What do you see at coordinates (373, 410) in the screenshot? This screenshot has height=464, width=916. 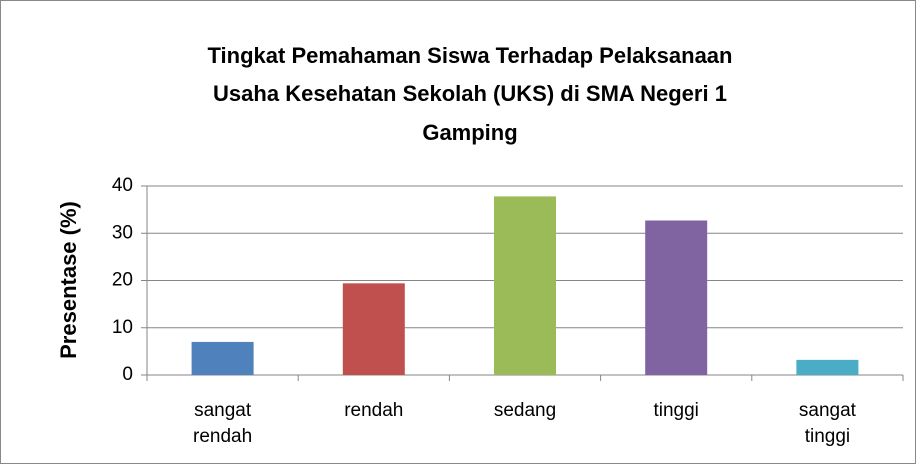 I see `x-tick-label: rendah` at bounding box center [373, 410].